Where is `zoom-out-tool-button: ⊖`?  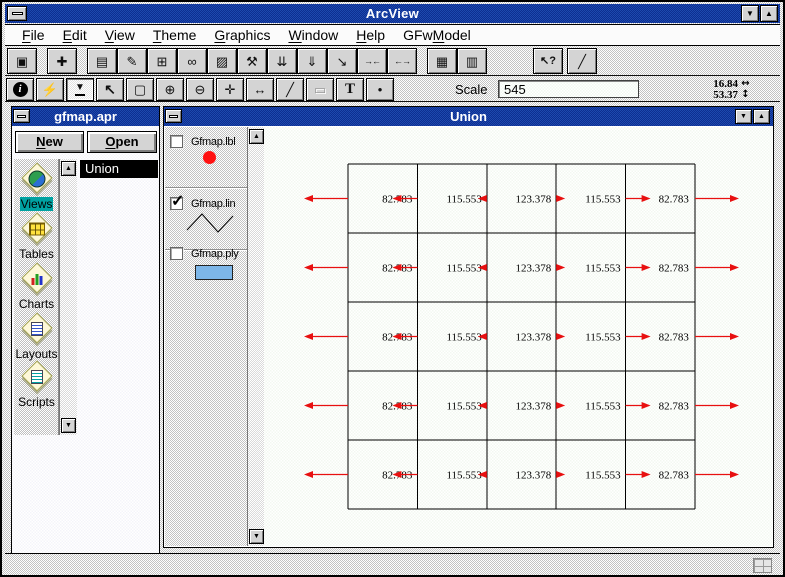
zoom-out-tool-button: ⊖ is located at coordinates (200, 89).